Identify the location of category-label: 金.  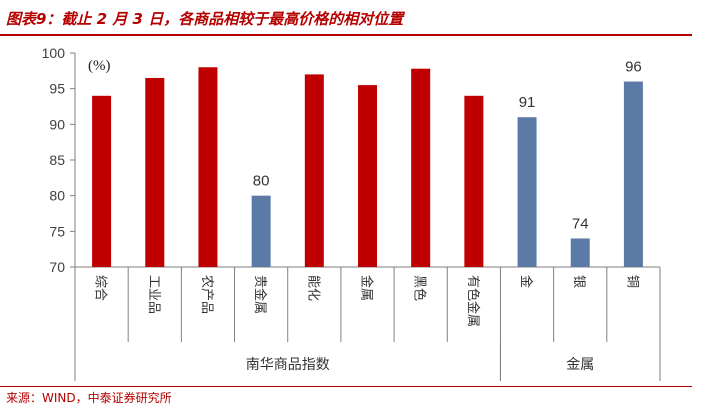
(526, 281).